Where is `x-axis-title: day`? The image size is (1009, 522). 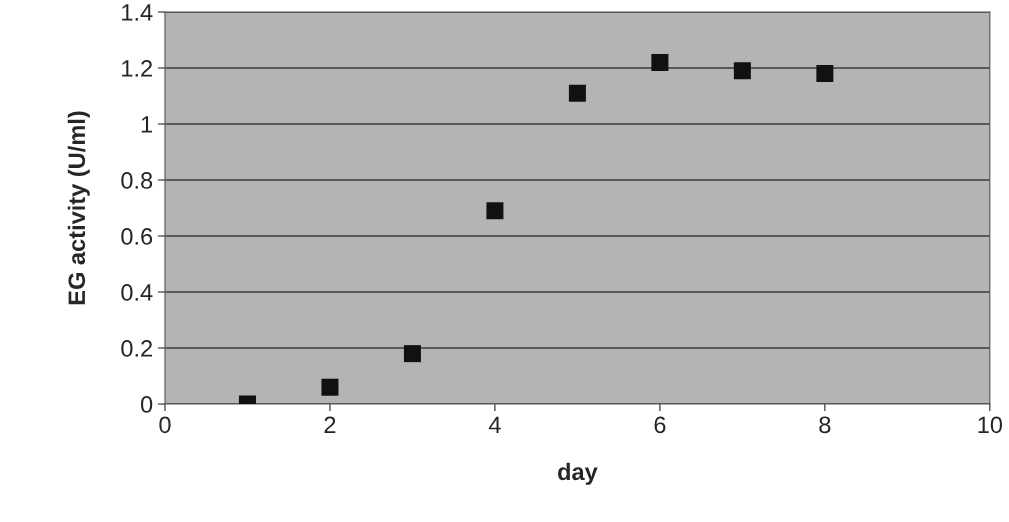
x-axis-title: day is located at coordinates (578, 473).